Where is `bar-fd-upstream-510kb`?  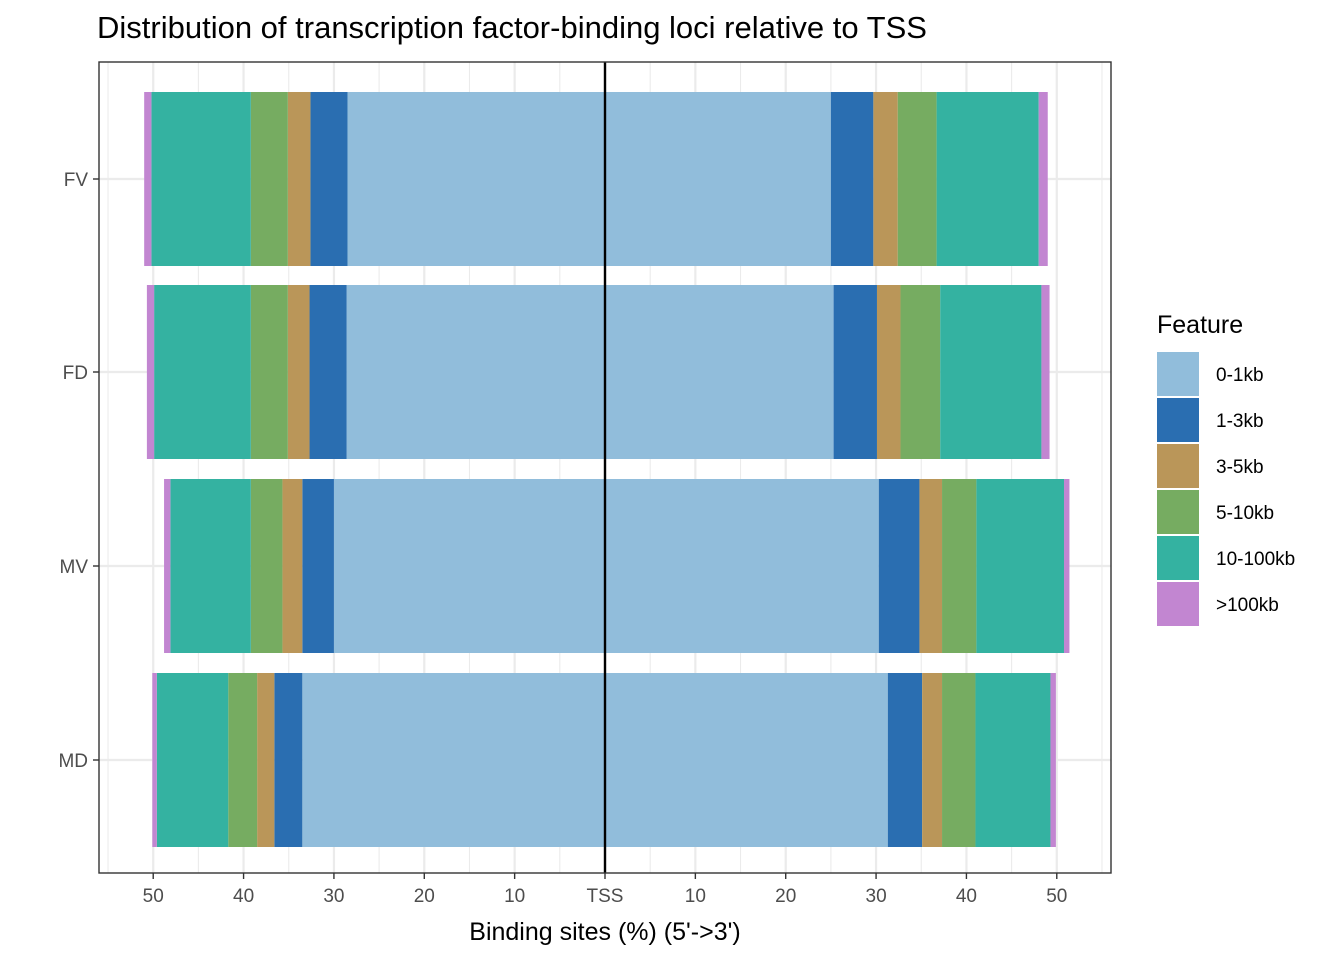 bar-fd-upstream-510kb is located at coordinates (269, 372).